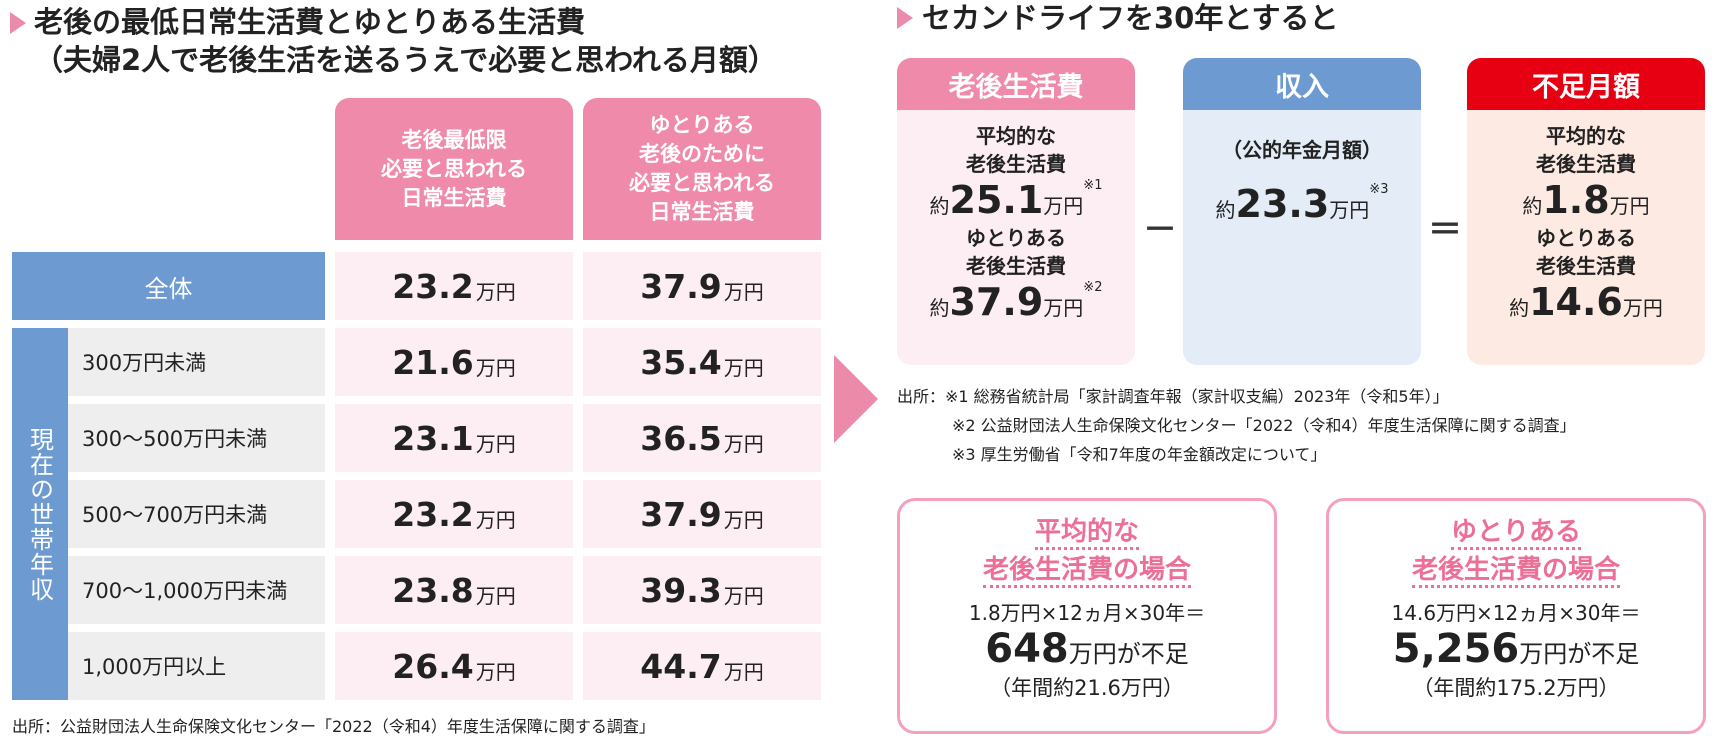  What do you see at coordinates (454, 666) in the screenshot?
I see `cell-min: 26.4 万円` at bounding box center [454, 666].